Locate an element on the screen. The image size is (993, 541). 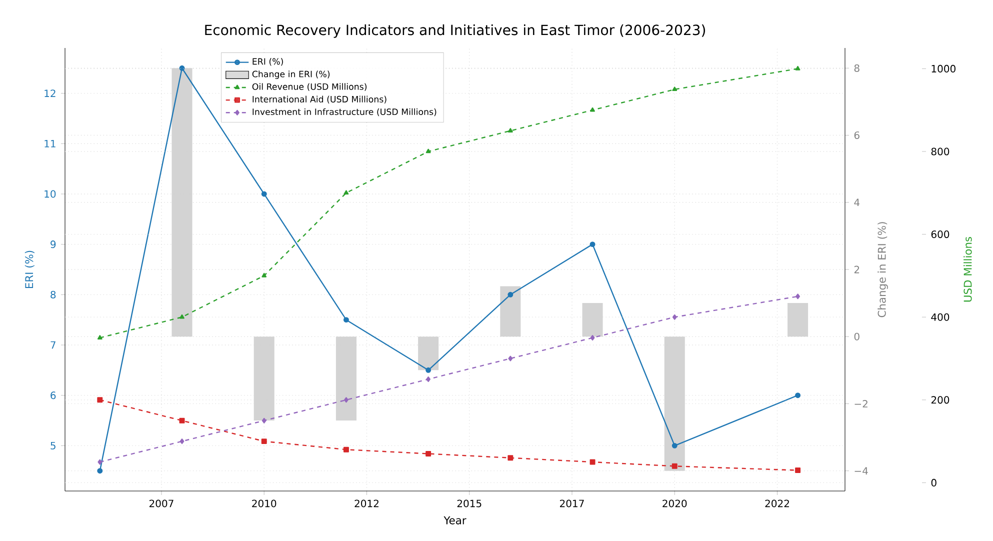
y3-axis-title: USD Millions is located at coordinates (968, 269).